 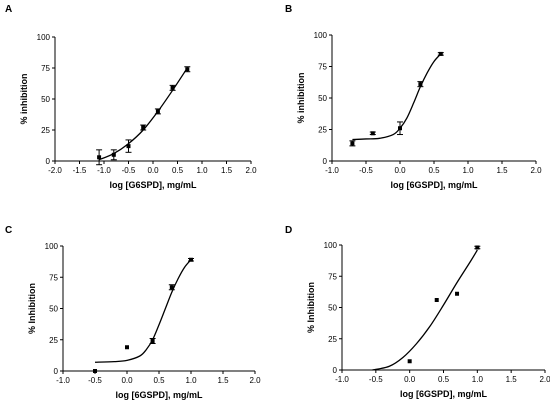 What do you see at coordinates (8, 230) in the screenshot?
I see `panel-label: C` at bounding box center [8, 230].